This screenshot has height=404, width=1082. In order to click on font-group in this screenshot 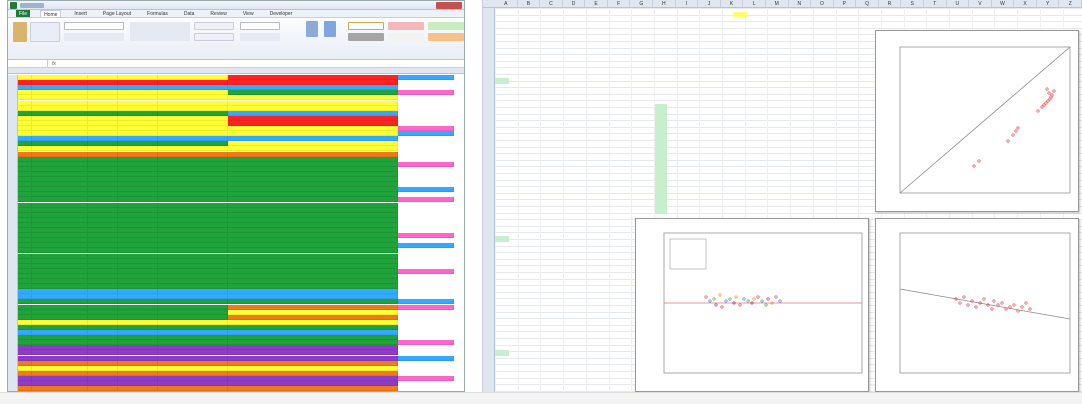, I will do `click(94, 26)`.